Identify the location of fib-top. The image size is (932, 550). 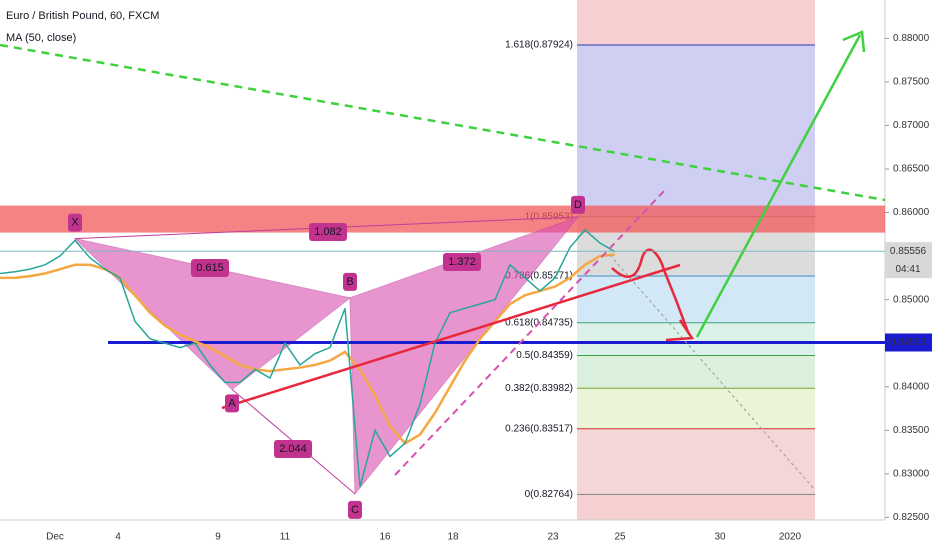
(696, 22).